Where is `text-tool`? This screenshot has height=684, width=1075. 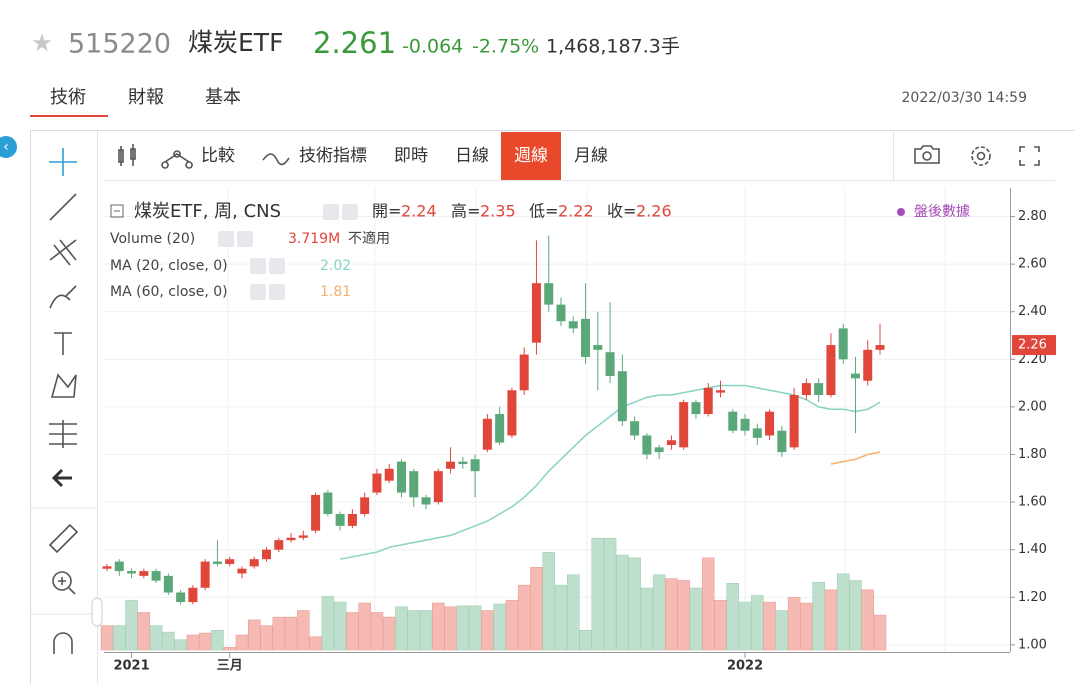 text-tool is located at coordinates (63, 343).